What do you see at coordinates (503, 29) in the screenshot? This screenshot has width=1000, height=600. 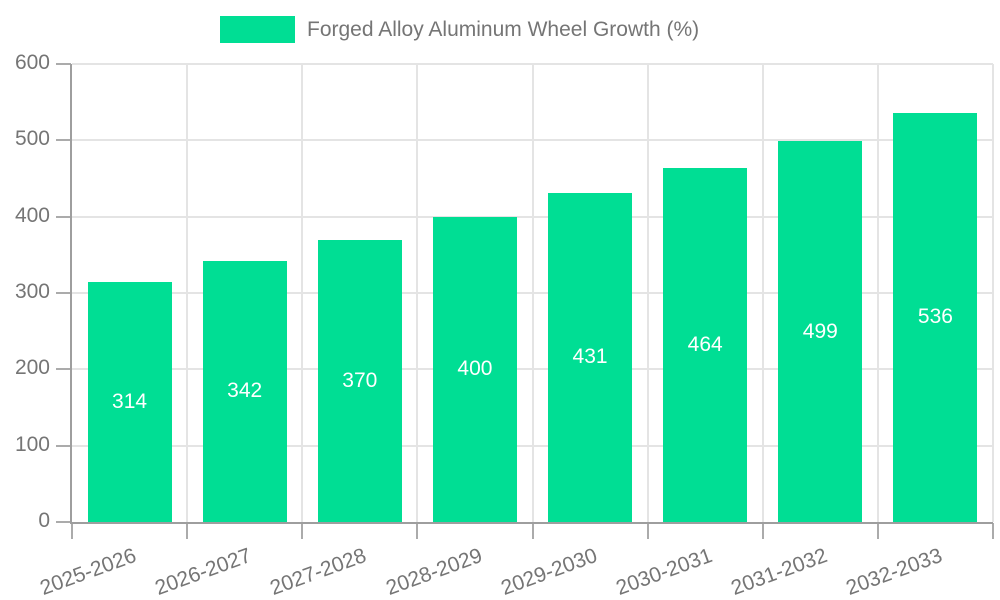 I see `legend-label: Forged Alloy Aluminum Wheel Growth (%)` at bounding box center [503, 29].